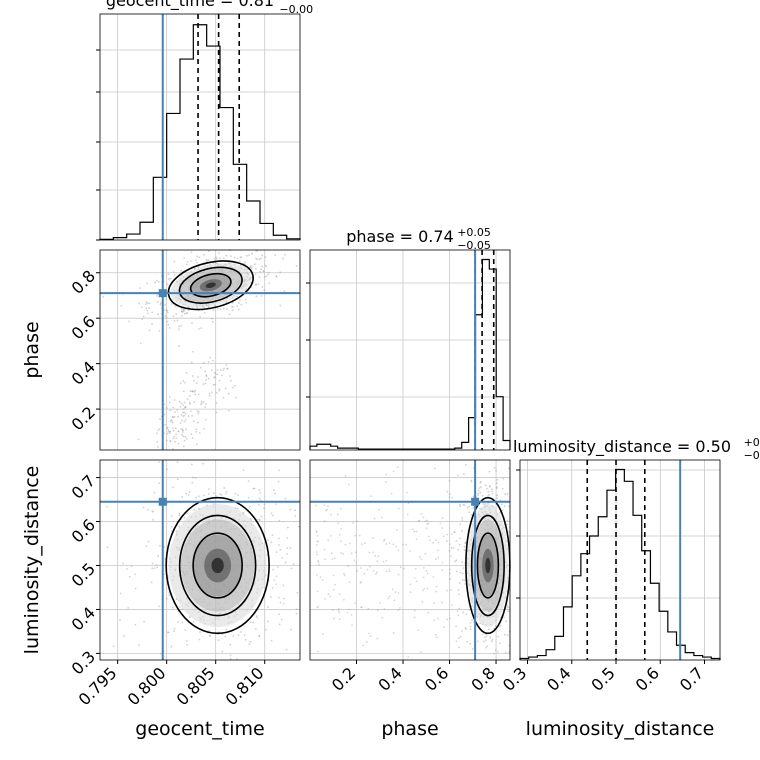 This screenshot has width=760, height=760. Describe the element at coordinates (32, 560) in the screenshot. I see `y-axis-label-1: luminosity_distance` at that location.